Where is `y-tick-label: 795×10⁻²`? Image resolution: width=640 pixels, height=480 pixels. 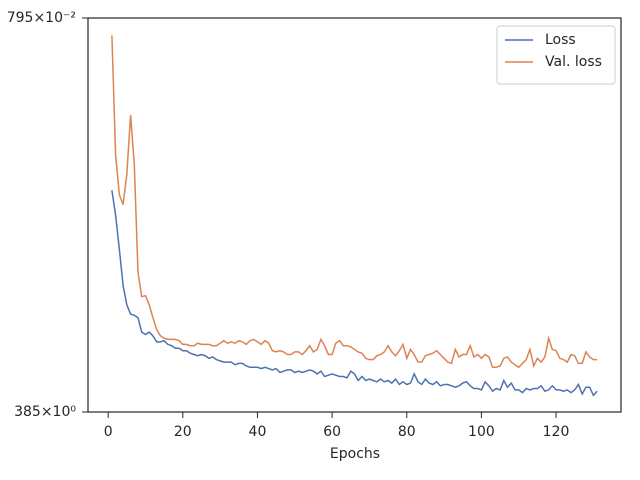
y-tick-label: 795×10⁻² is located at coordinates (41, 18).